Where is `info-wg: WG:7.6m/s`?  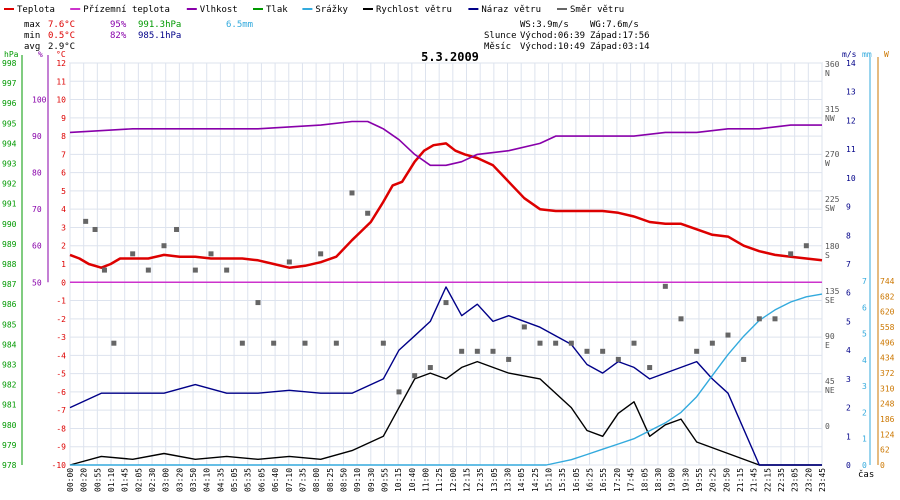
info-wg: WG:7.6m/s is located at coordinates (614, 25).